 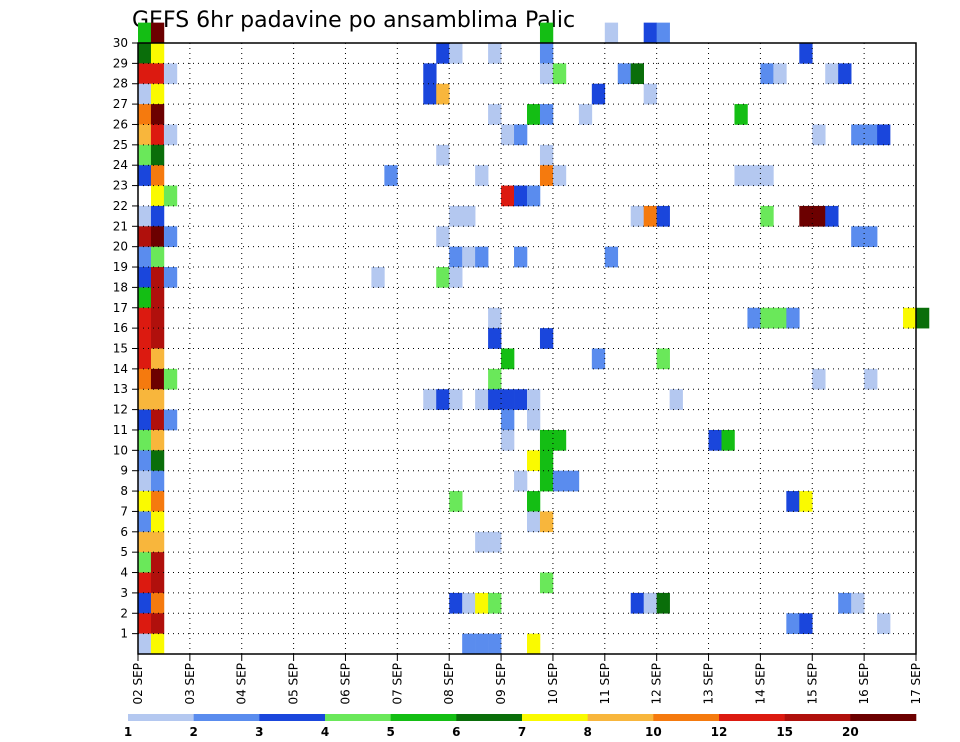 What do you see at coordinates (124, 511) in the screenshot?
I see `y-tick-label: 7` at bounding box center [124, 511].